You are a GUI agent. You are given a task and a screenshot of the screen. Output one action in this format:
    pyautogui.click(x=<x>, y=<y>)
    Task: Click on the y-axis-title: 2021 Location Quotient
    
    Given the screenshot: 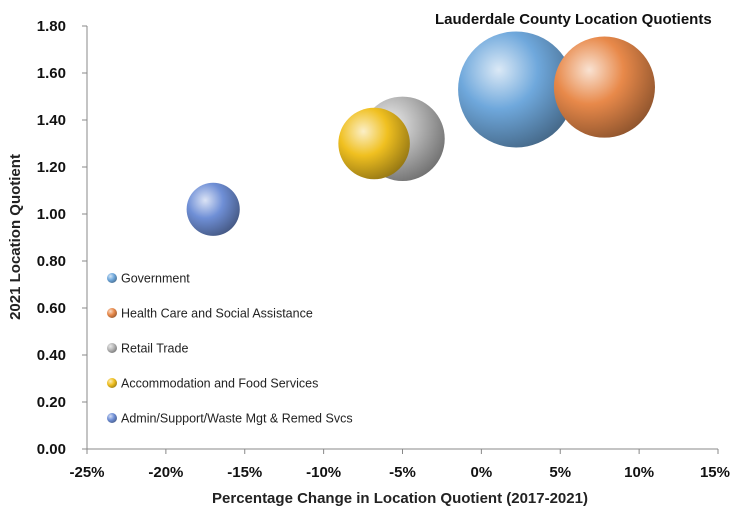 What is the action you would take?
    pyautogui.click(x=15, y=237)
    